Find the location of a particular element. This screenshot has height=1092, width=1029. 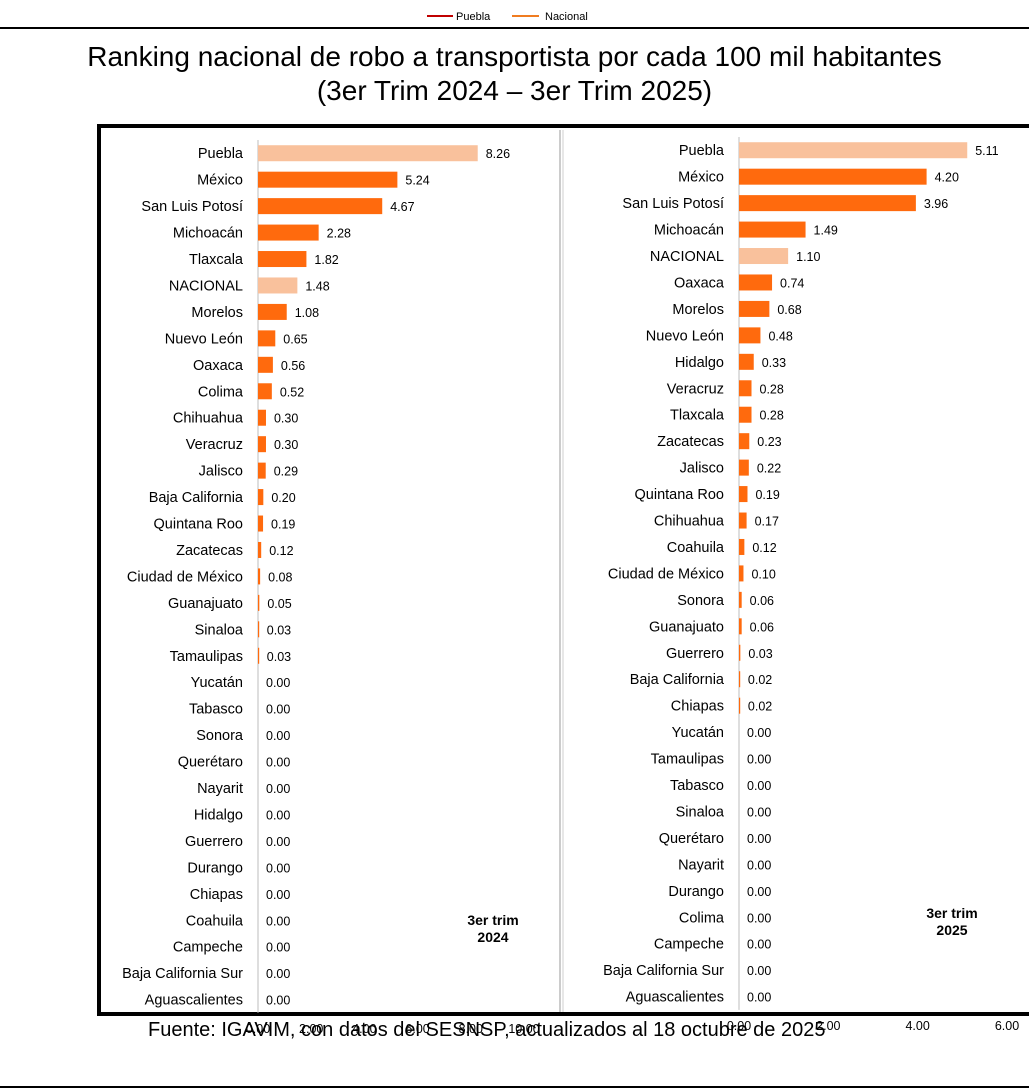

data-label: 0.65 is located at coordinates (295, 339).